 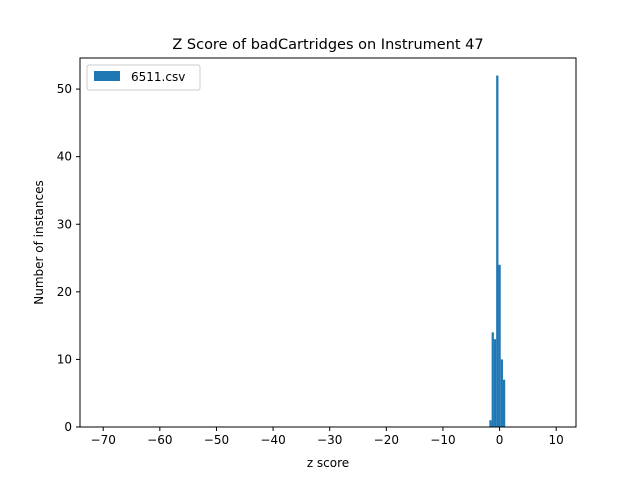 What do you see at coordinates (64, 292) in the screenshot?
I see `y-tick-label: 20` at bounding box center [64, 292].